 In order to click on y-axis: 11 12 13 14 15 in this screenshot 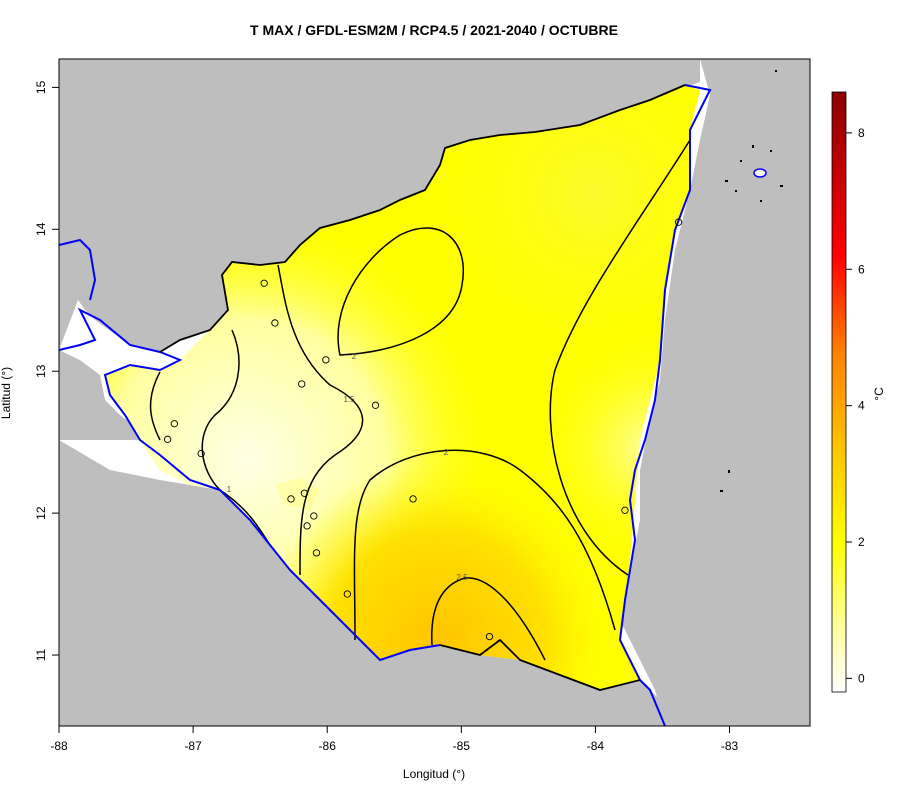, I will do `click(46, 370)`.